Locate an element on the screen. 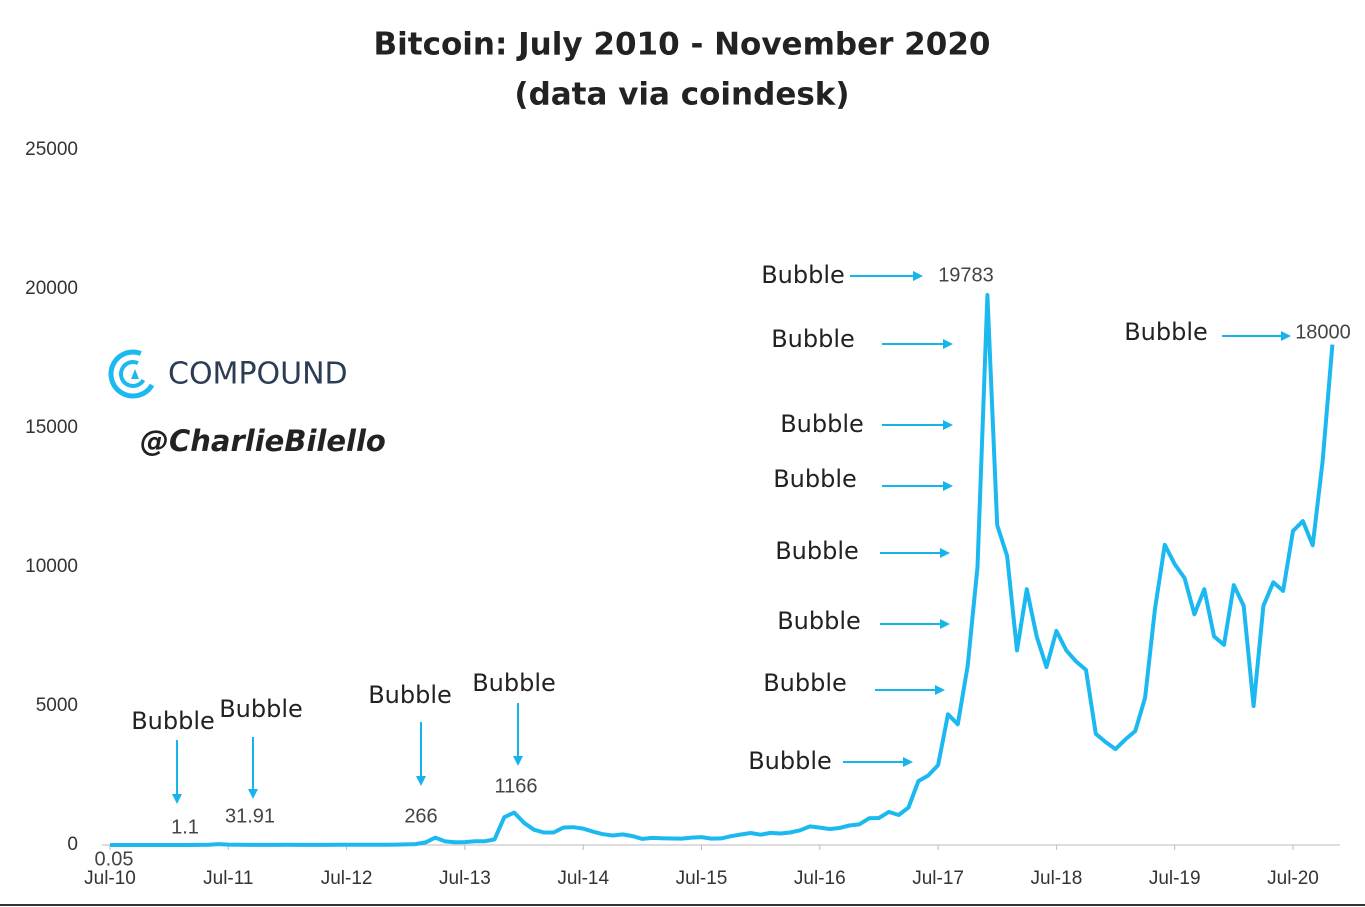 The image size is (1365, 907). x-tick-label: Jul-10 is located at coordinates (110, 878).